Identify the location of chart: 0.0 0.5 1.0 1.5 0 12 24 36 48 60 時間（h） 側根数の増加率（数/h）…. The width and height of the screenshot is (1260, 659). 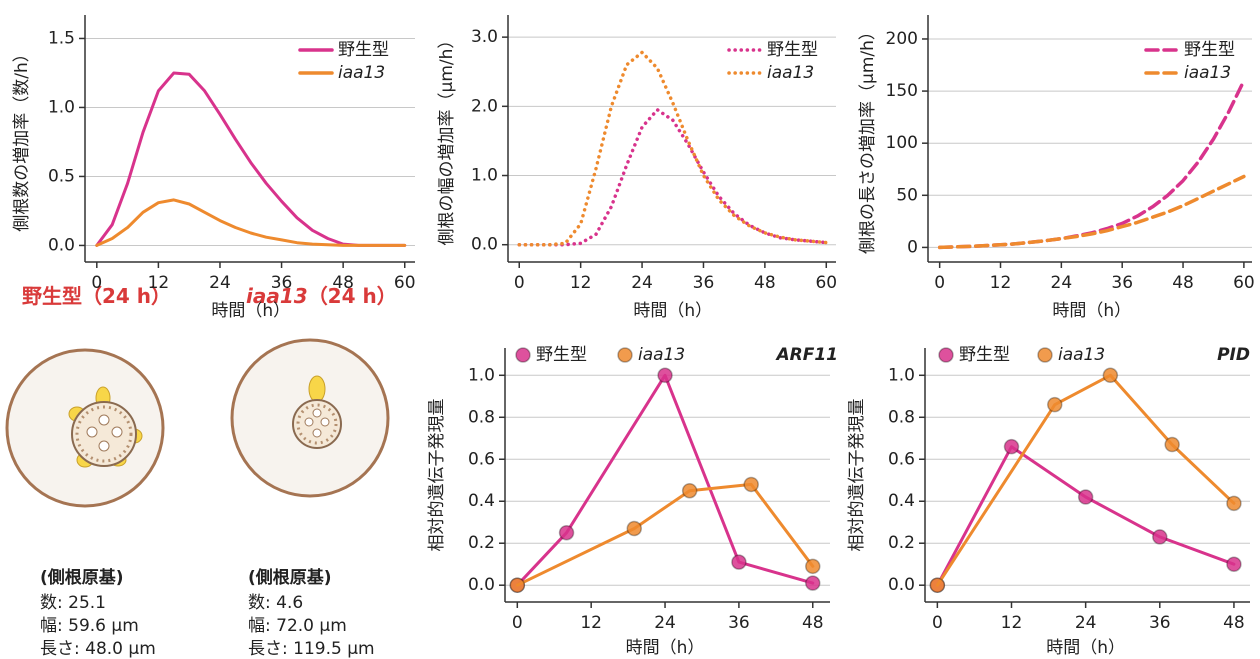
(214, 168).